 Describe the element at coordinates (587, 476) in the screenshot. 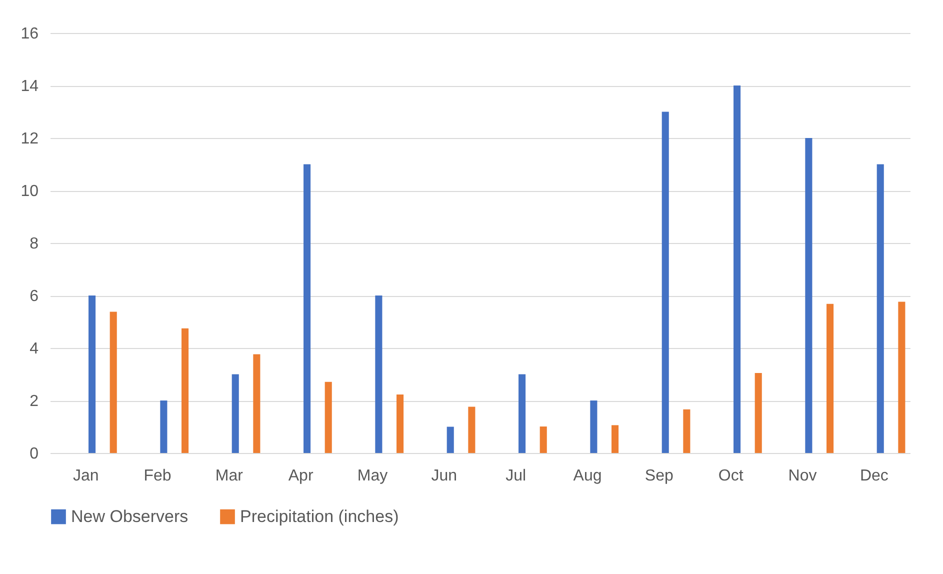

I see `x-tick-label: Aug` at that location.